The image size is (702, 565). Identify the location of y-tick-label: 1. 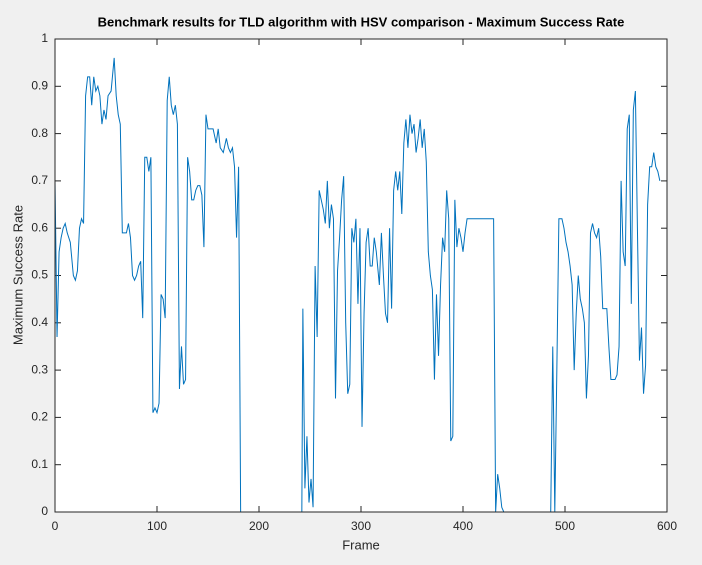
(44, 38).